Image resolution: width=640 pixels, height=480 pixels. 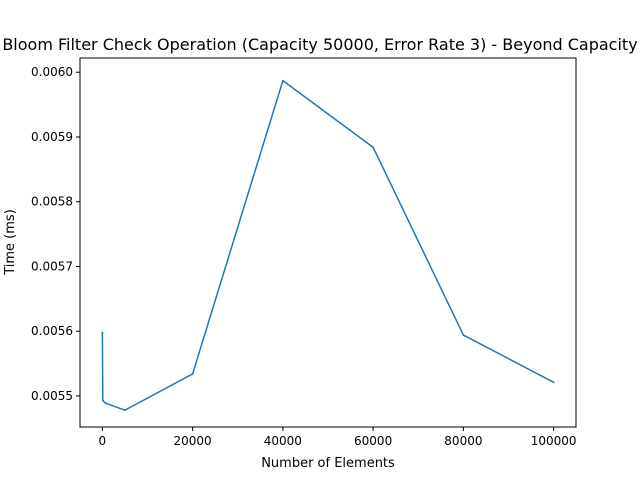 What do you see at coordinates (373, 441) in the screenshot?
I see `x-tick-label: 60000` at bounding box center [373, 441].